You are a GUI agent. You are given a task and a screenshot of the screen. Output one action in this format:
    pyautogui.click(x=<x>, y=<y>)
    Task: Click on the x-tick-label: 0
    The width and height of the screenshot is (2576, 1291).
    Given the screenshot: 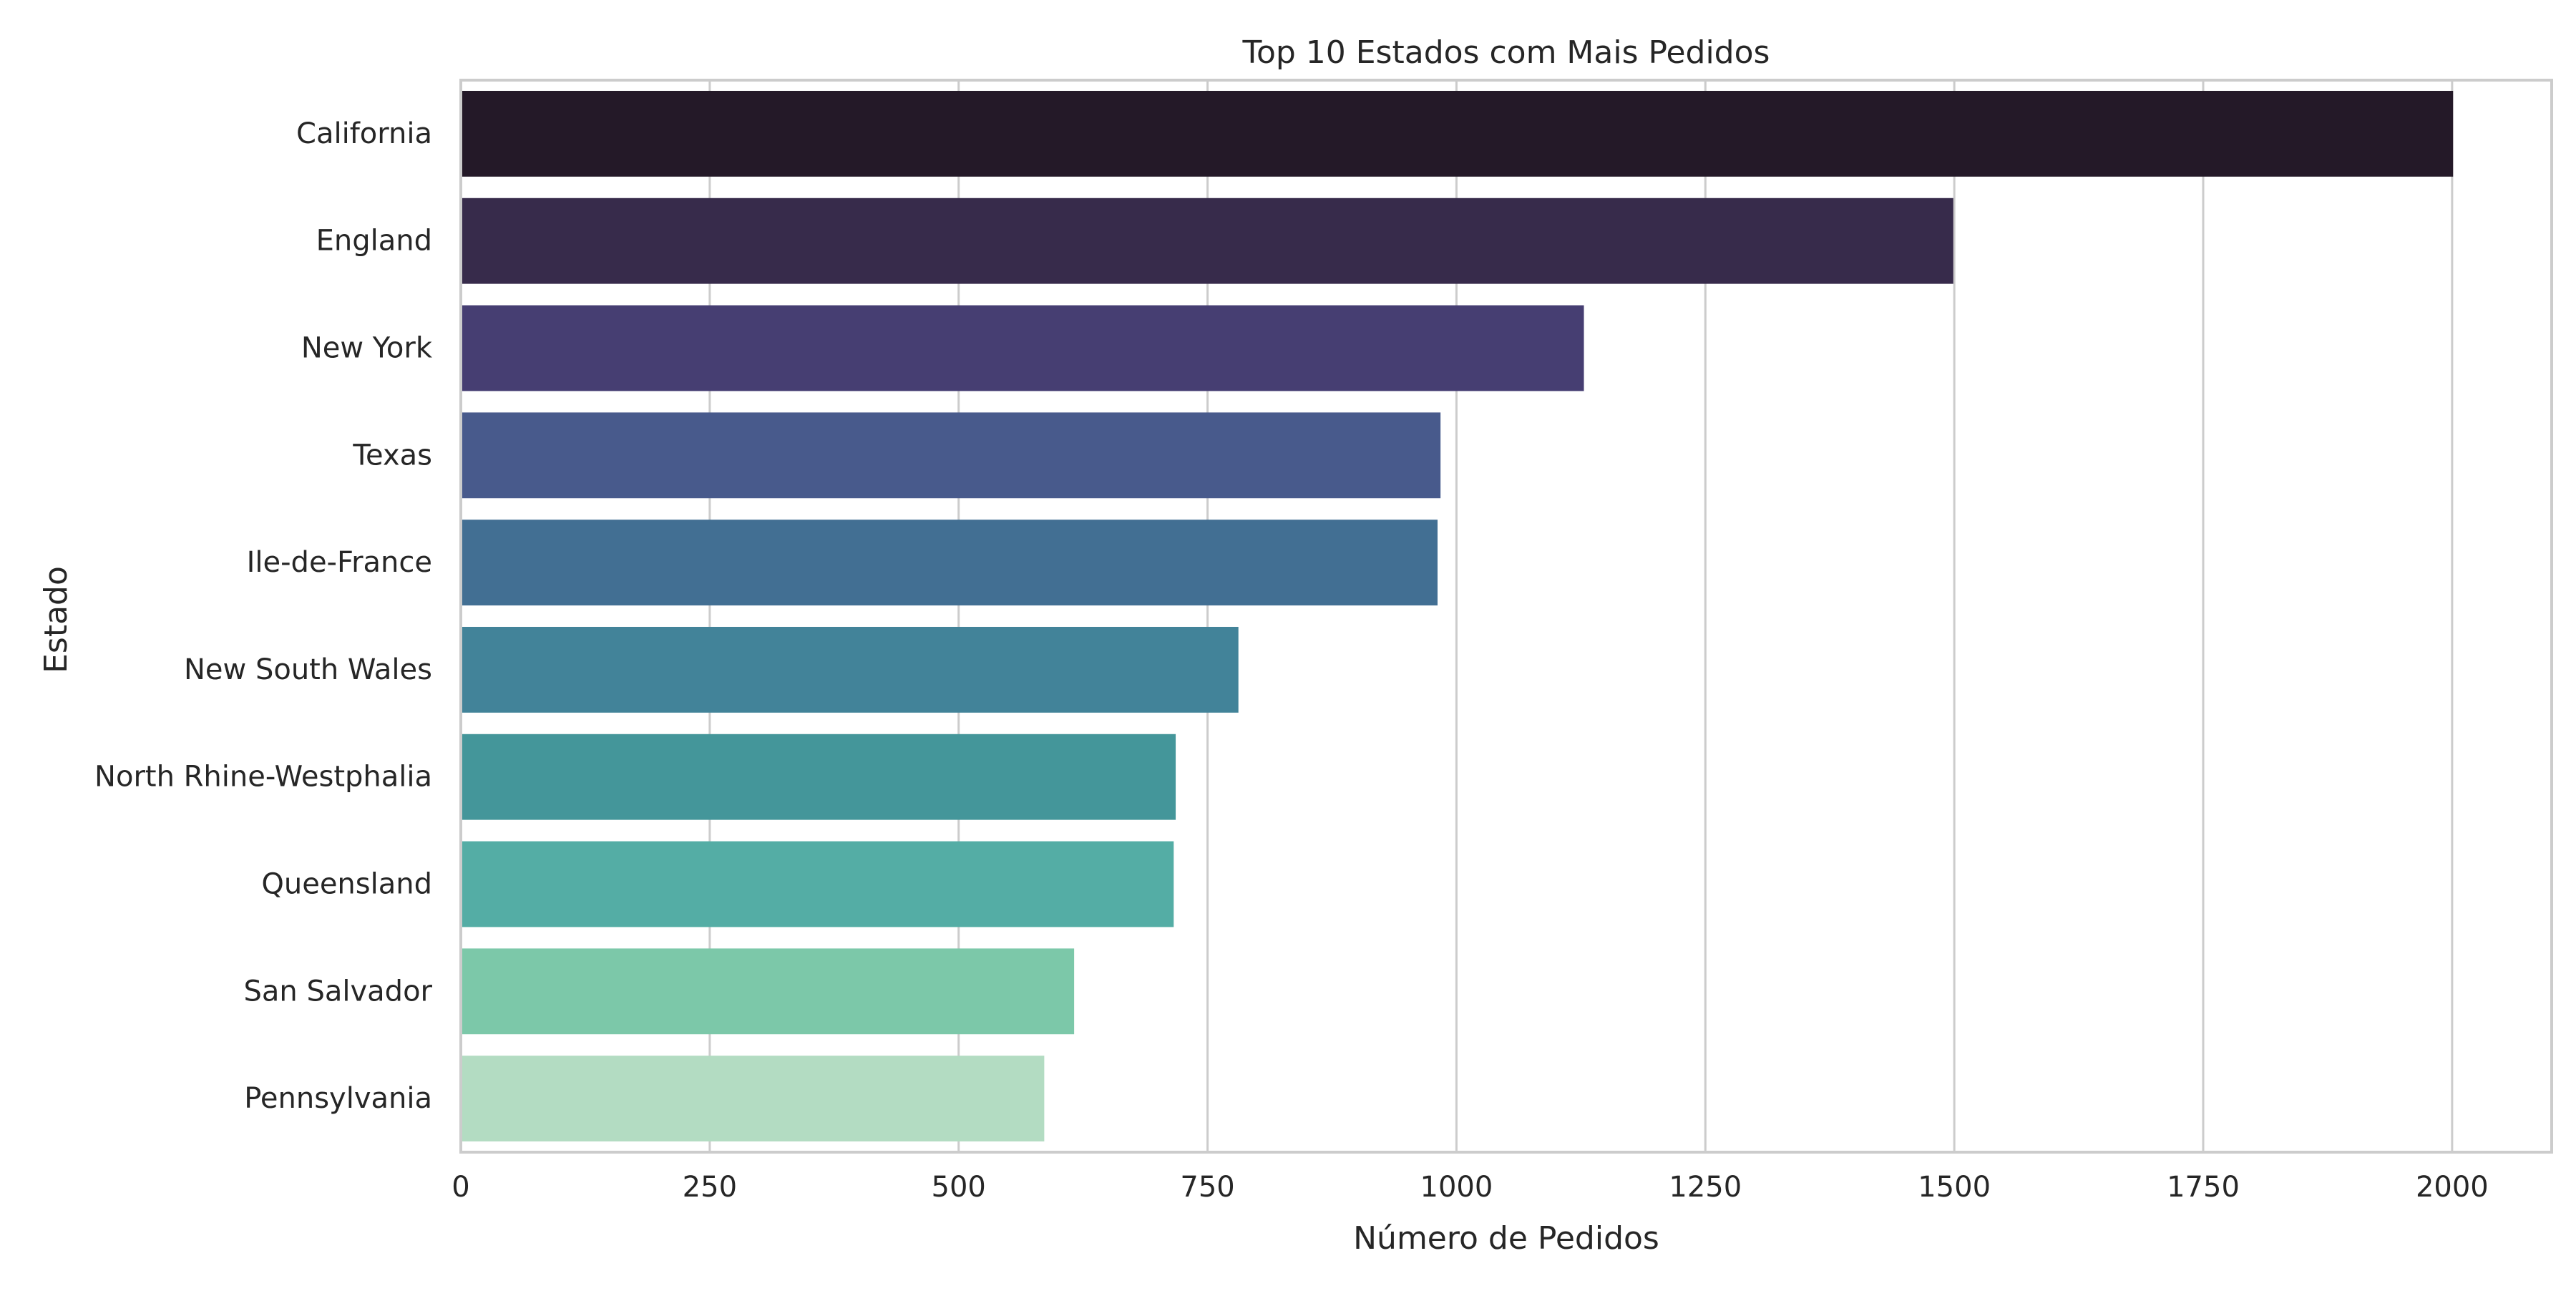 What is the action you would take?
    pyautogui.click(x=460, y=1187)
    